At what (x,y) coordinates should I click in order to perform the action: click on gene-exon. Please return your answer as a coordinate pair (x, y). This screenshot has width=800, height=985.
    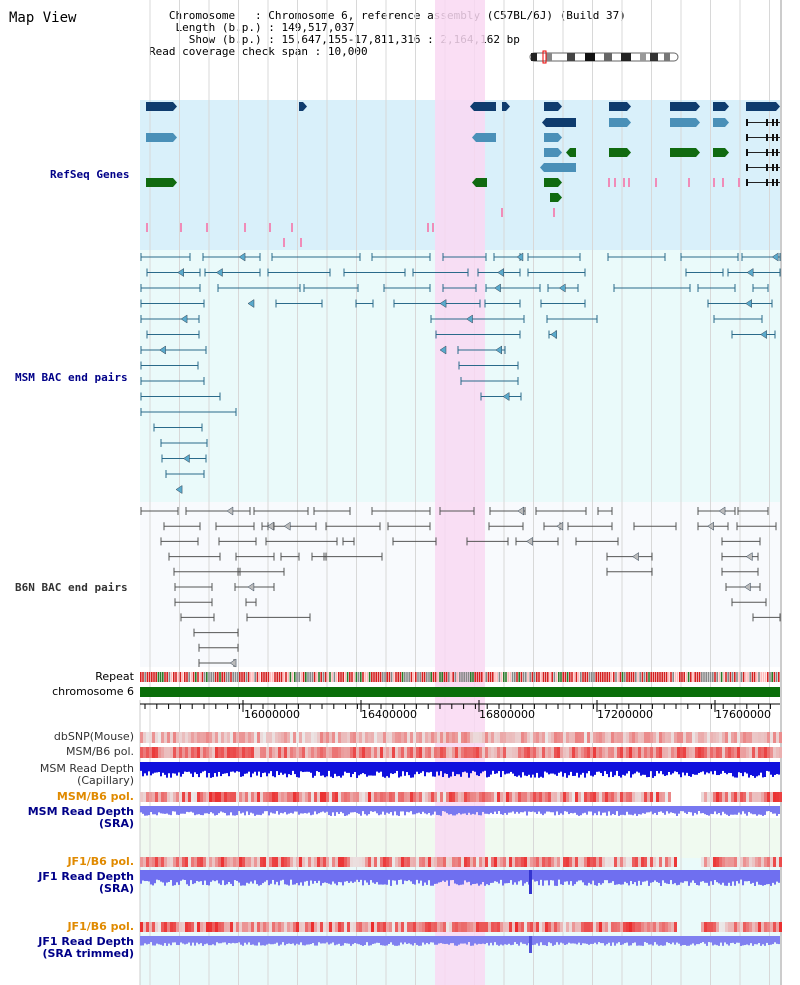
    Looking at the image, I should click on (773, 167).